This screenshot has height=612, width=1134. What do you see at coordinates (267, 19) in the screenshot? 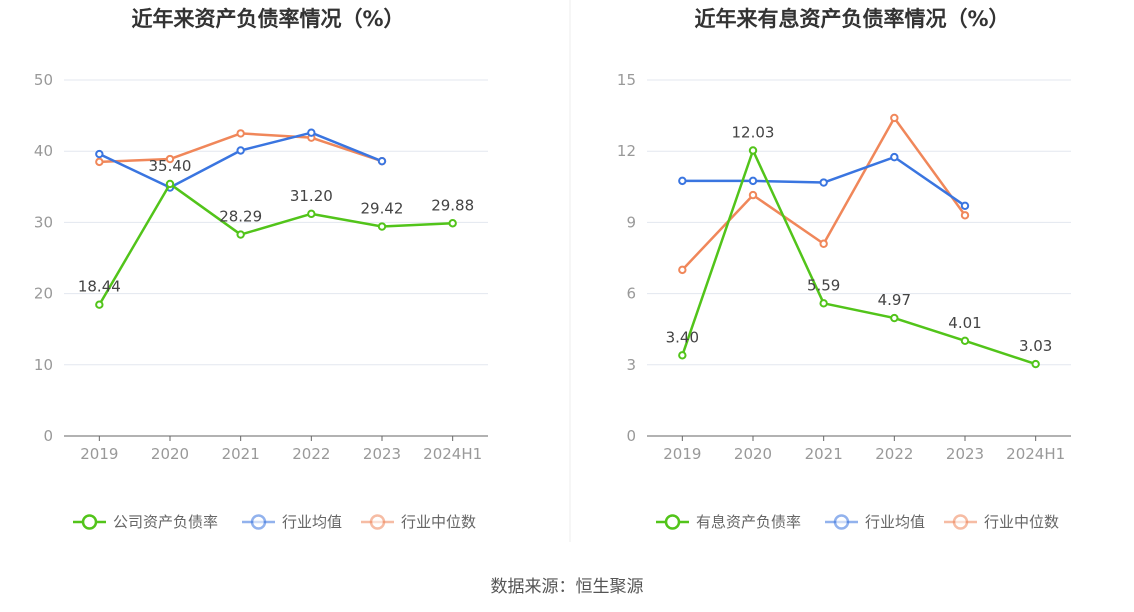
I see `chart-title: 近年来资产负债率情况（%）` at bounding box center [267, 19].